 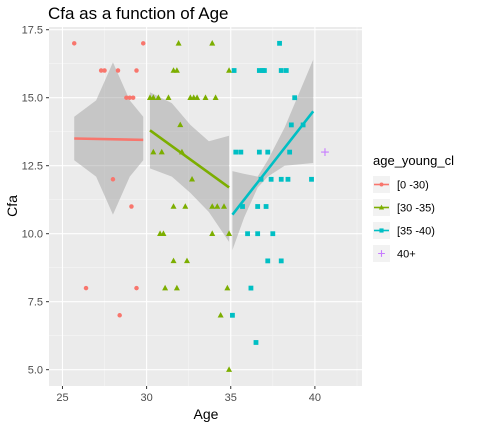 What do you see at coordinates (231, 398) in the screenshot?
I see `x-tick-label: 35` at bounding box center [231, 398].